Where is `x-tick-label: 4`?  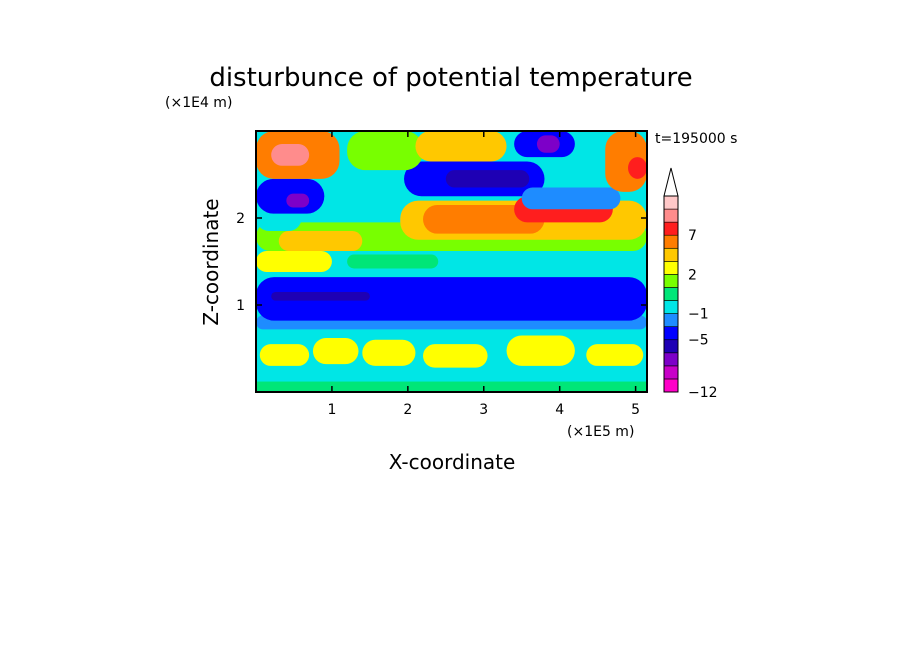
x-tick-label: 4 is located at coordinates (559, 410).